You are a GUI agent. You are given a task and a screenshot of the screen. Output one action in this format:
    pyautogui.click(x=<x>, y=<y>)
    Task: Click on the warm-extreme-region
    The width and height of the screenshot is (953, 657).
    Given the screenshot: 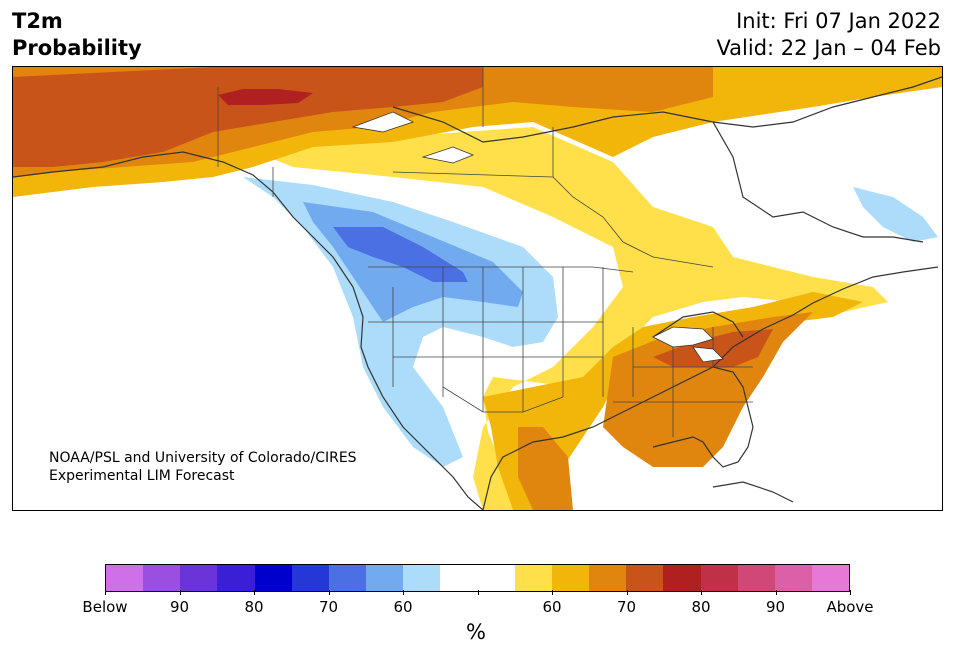 What is the action you would take?
    pyautogui.click(x=265, y=97)
    